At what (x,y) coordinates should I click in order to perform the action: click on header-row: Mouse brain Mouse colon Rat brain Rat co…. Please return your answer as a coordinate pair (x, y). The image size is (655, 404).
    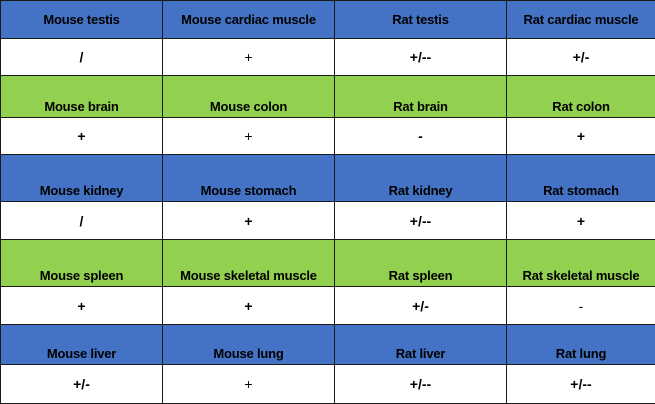
    Looking at the image, I should click on (328, 97).